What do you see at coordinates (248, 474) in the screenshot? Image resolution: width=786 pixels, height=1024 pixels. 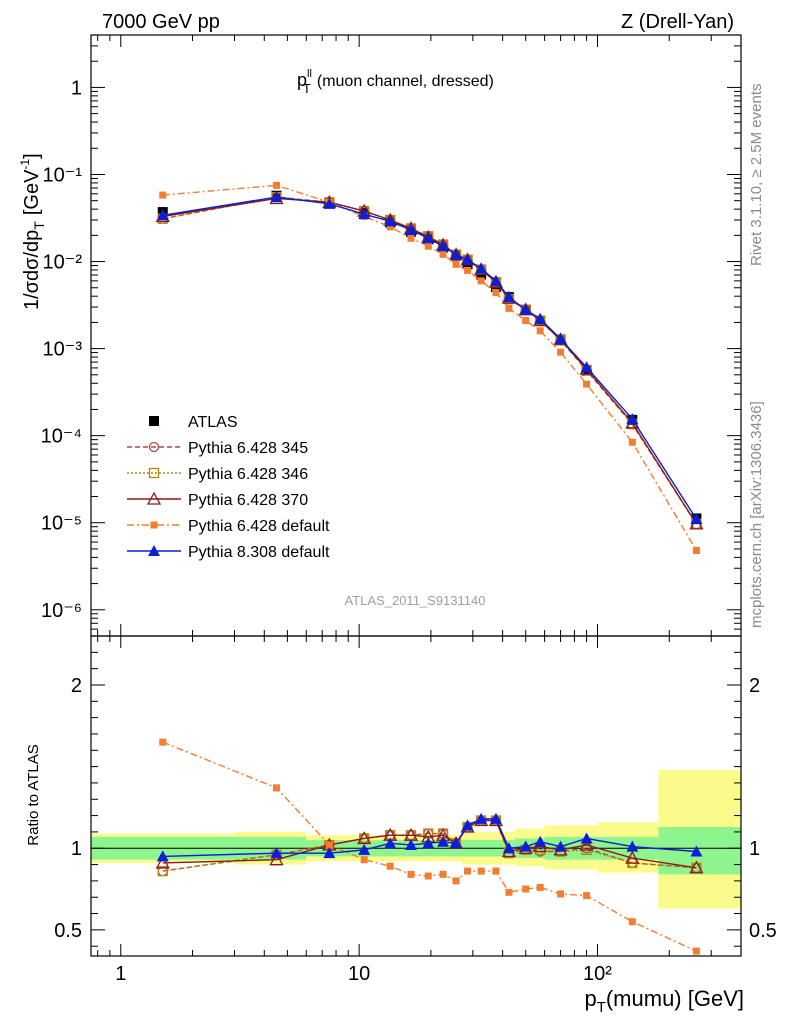 I see `legend-label: Pythia 6.428 346` at bounding box center [248, 474].